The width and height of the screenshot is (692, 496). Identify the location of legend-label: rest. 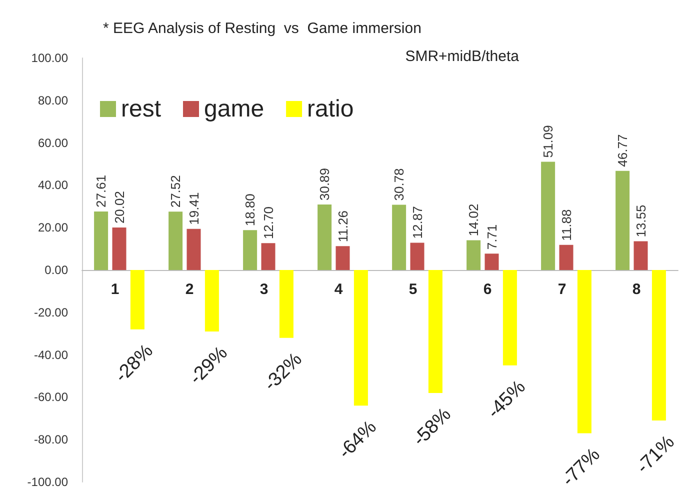
(141, 109).